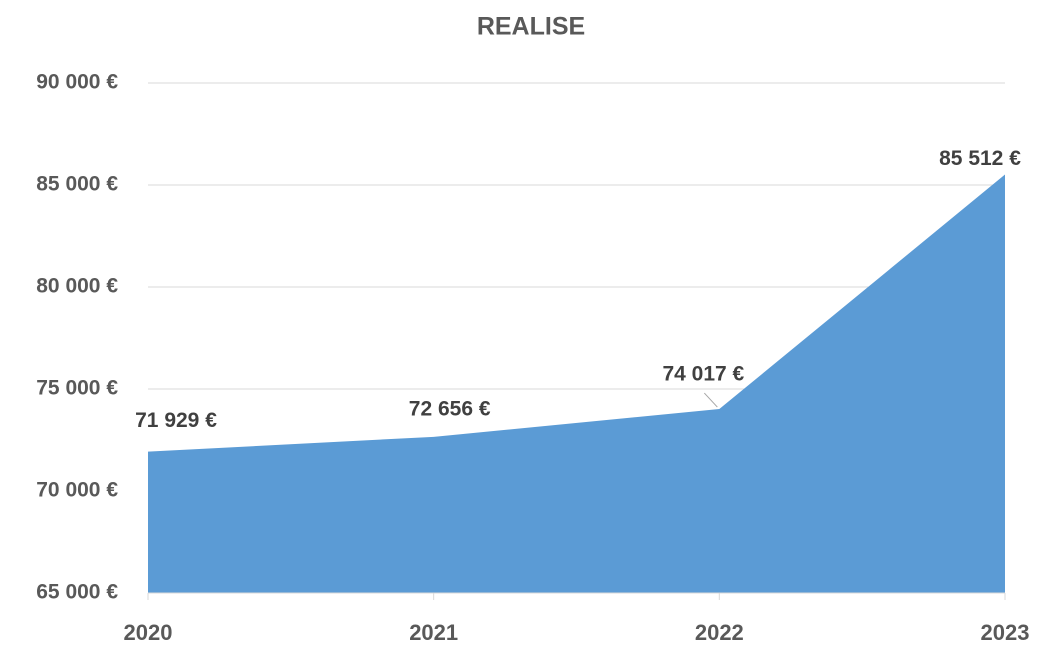 The image size is (1045, 653). What do you see at coordinates (148, 632) in the screenshot?
I see `x-tick-label: 2020` at bounding box center [148, 632].